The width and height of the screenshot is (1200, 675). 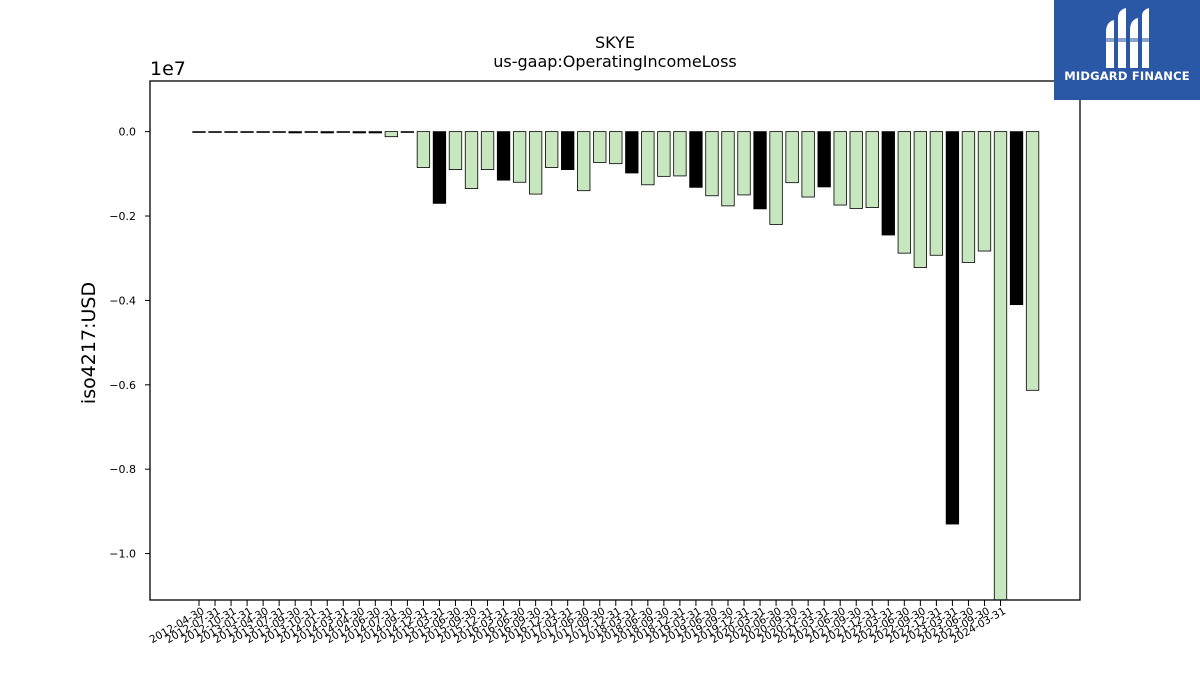 I want to click on midgard-logo-icon, so click(x=1127, y=38).